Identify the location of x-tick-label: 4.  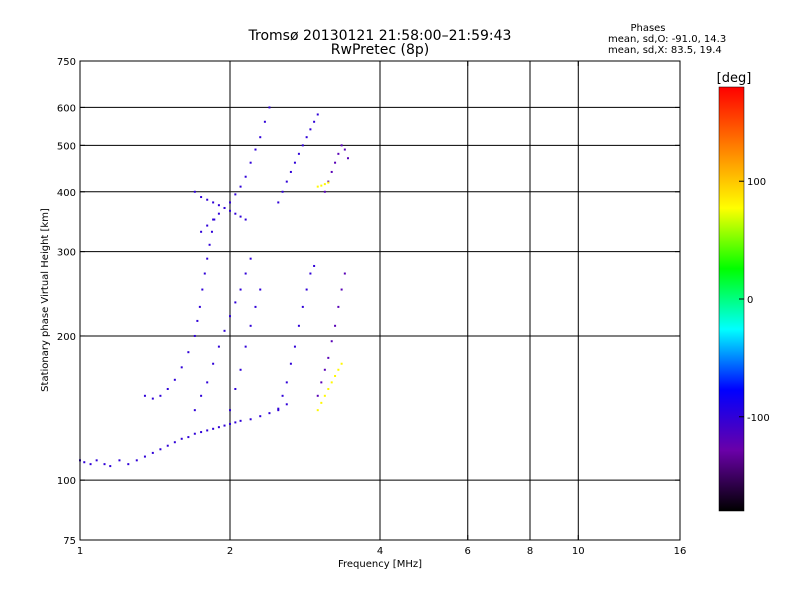
(380, 551).